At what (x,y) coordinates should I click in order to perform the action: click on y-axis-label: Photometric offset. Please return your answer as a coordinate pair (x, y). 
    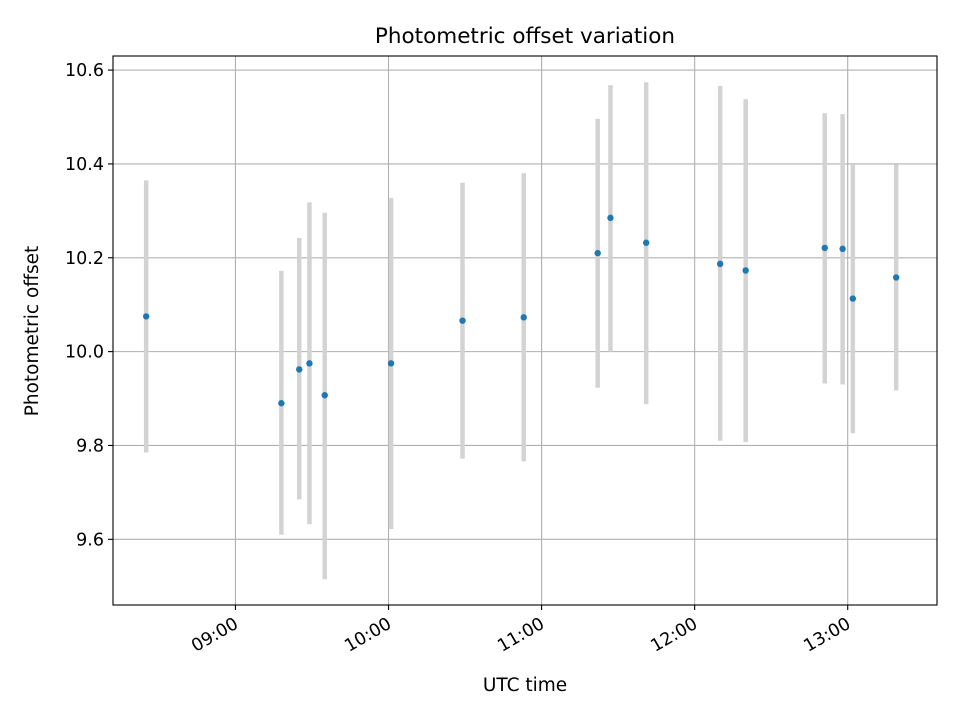
    Looking at the image, I should click on (32, 331).